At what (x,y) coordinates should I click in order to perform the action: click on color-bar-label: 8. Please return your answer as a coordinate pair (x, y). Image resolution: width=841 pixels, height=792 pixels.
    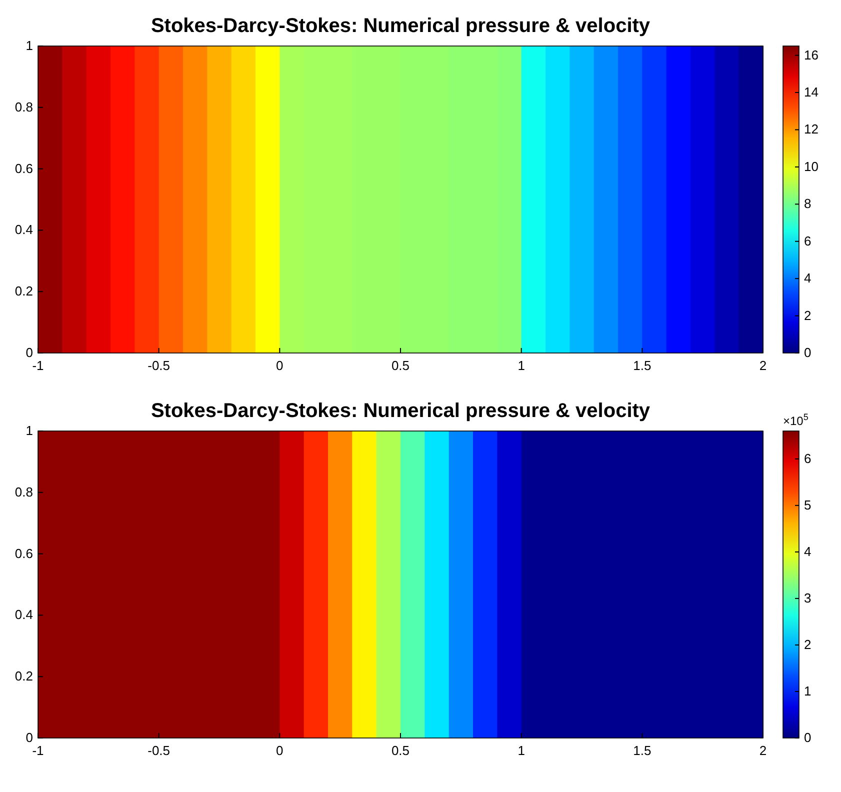
    Looking at the image, I should click on (808, 204).